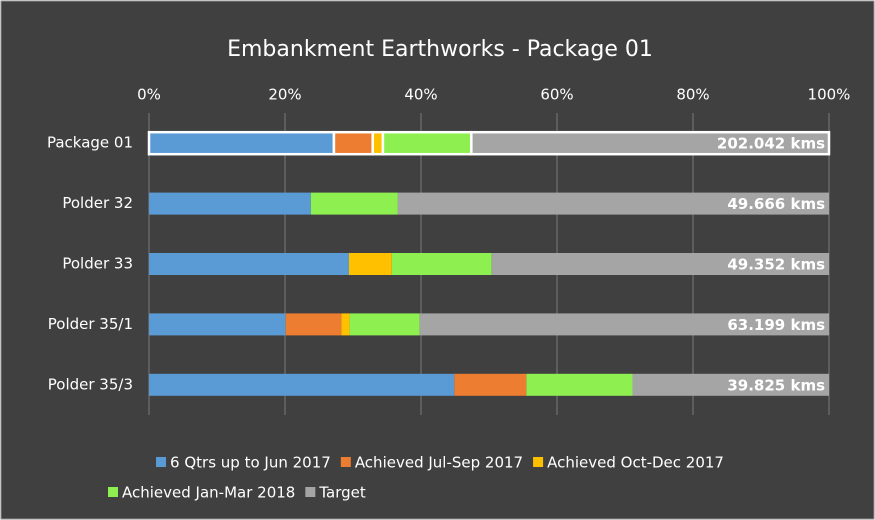 This screenshot has width=875, height=520. I want to click on x-tick-label: 60%, so click(556, 95).